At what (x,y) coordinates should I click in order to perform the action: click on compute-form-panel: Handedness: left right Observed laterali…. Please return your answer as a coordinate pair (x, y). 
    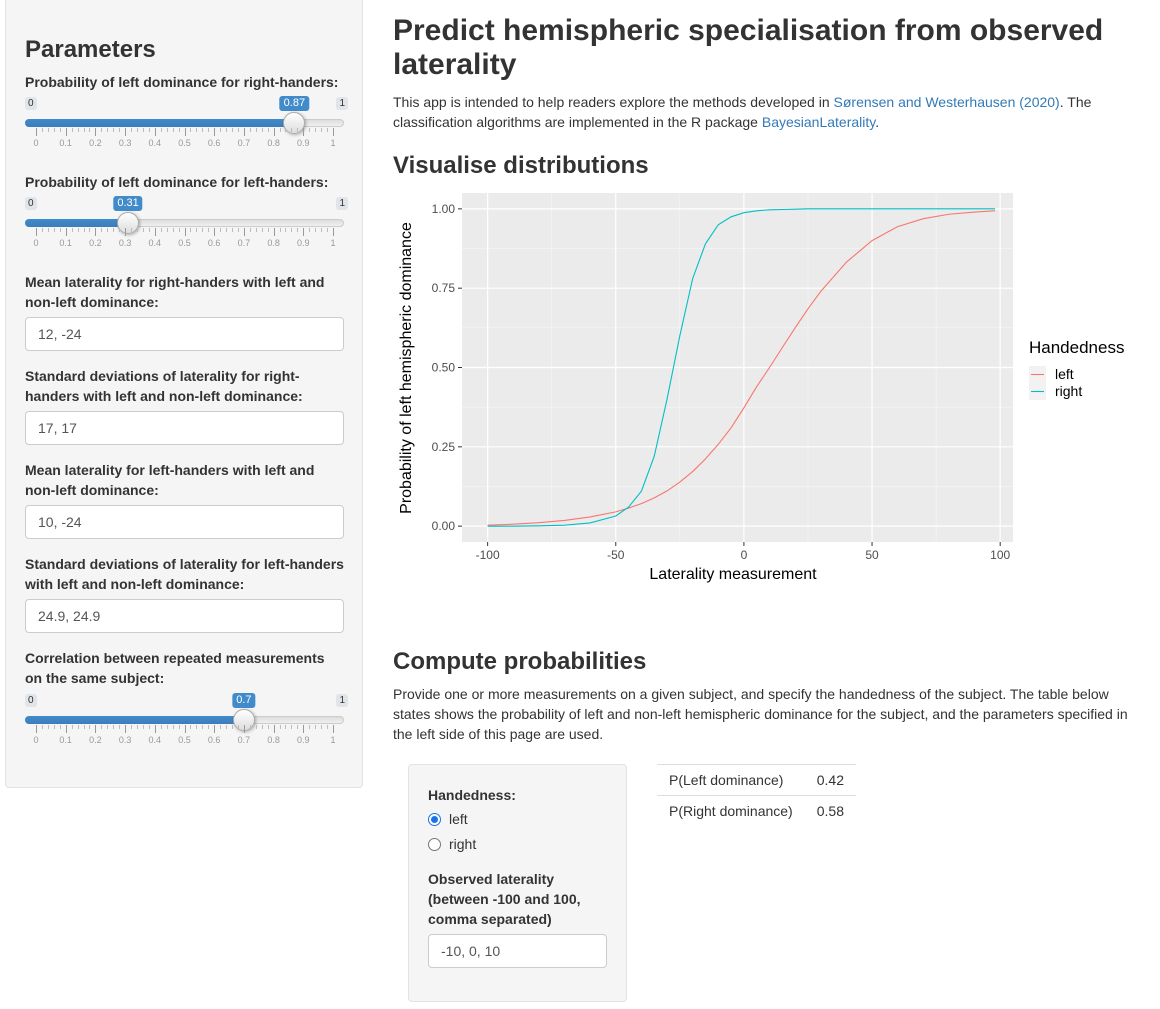
    Looking at the image, I should click on (517, 883).